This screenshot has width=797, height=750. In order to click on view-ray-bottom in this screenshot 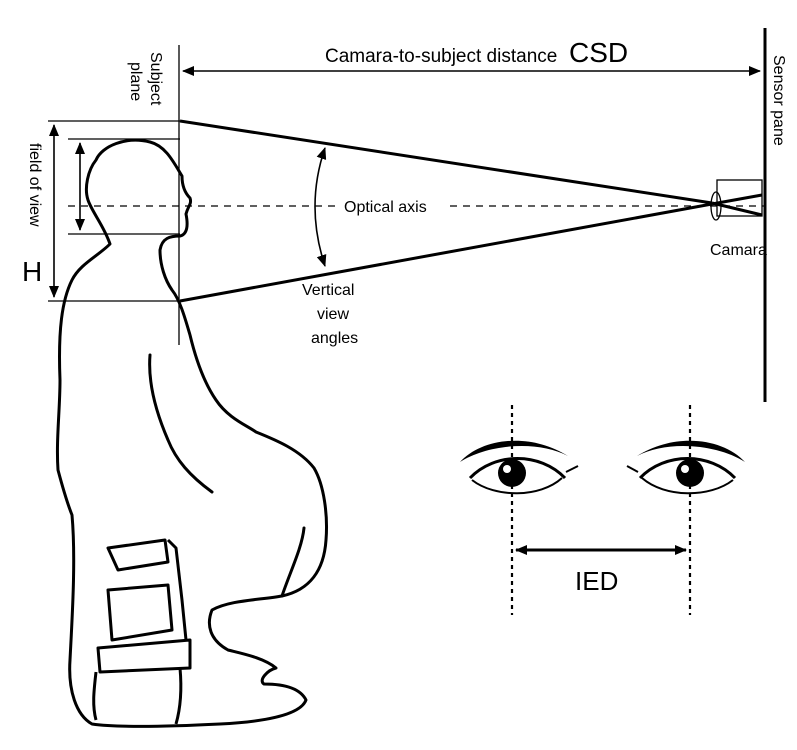, I will do `click(446, 252)`.